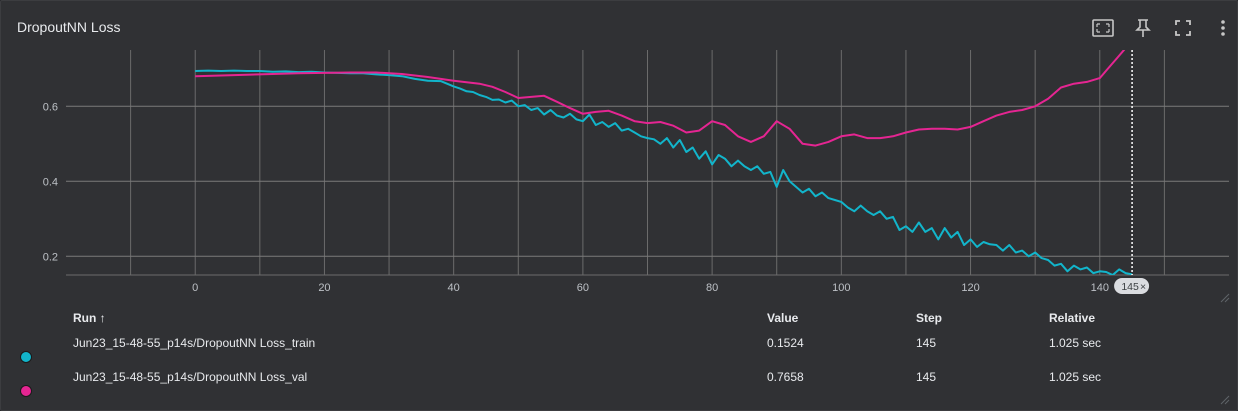  What do you see at coordinates (785, 343) in the screenshot?
I see `value-cell: 0.1524` at bounding box center [785, 343].